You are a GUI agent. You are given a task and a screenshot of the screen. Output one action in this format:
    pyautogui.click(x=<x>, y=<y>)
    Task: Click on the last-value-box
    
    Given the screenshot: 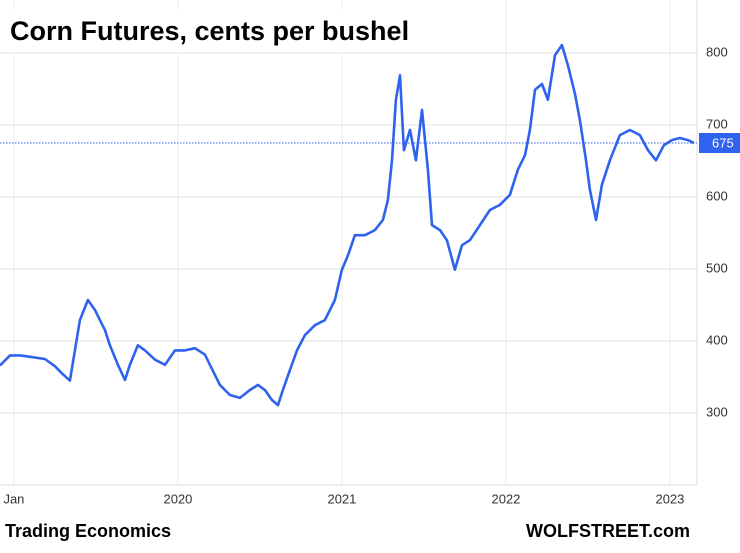 What is the action you would take?
    pyautogui.click(x=719, y=143)
    